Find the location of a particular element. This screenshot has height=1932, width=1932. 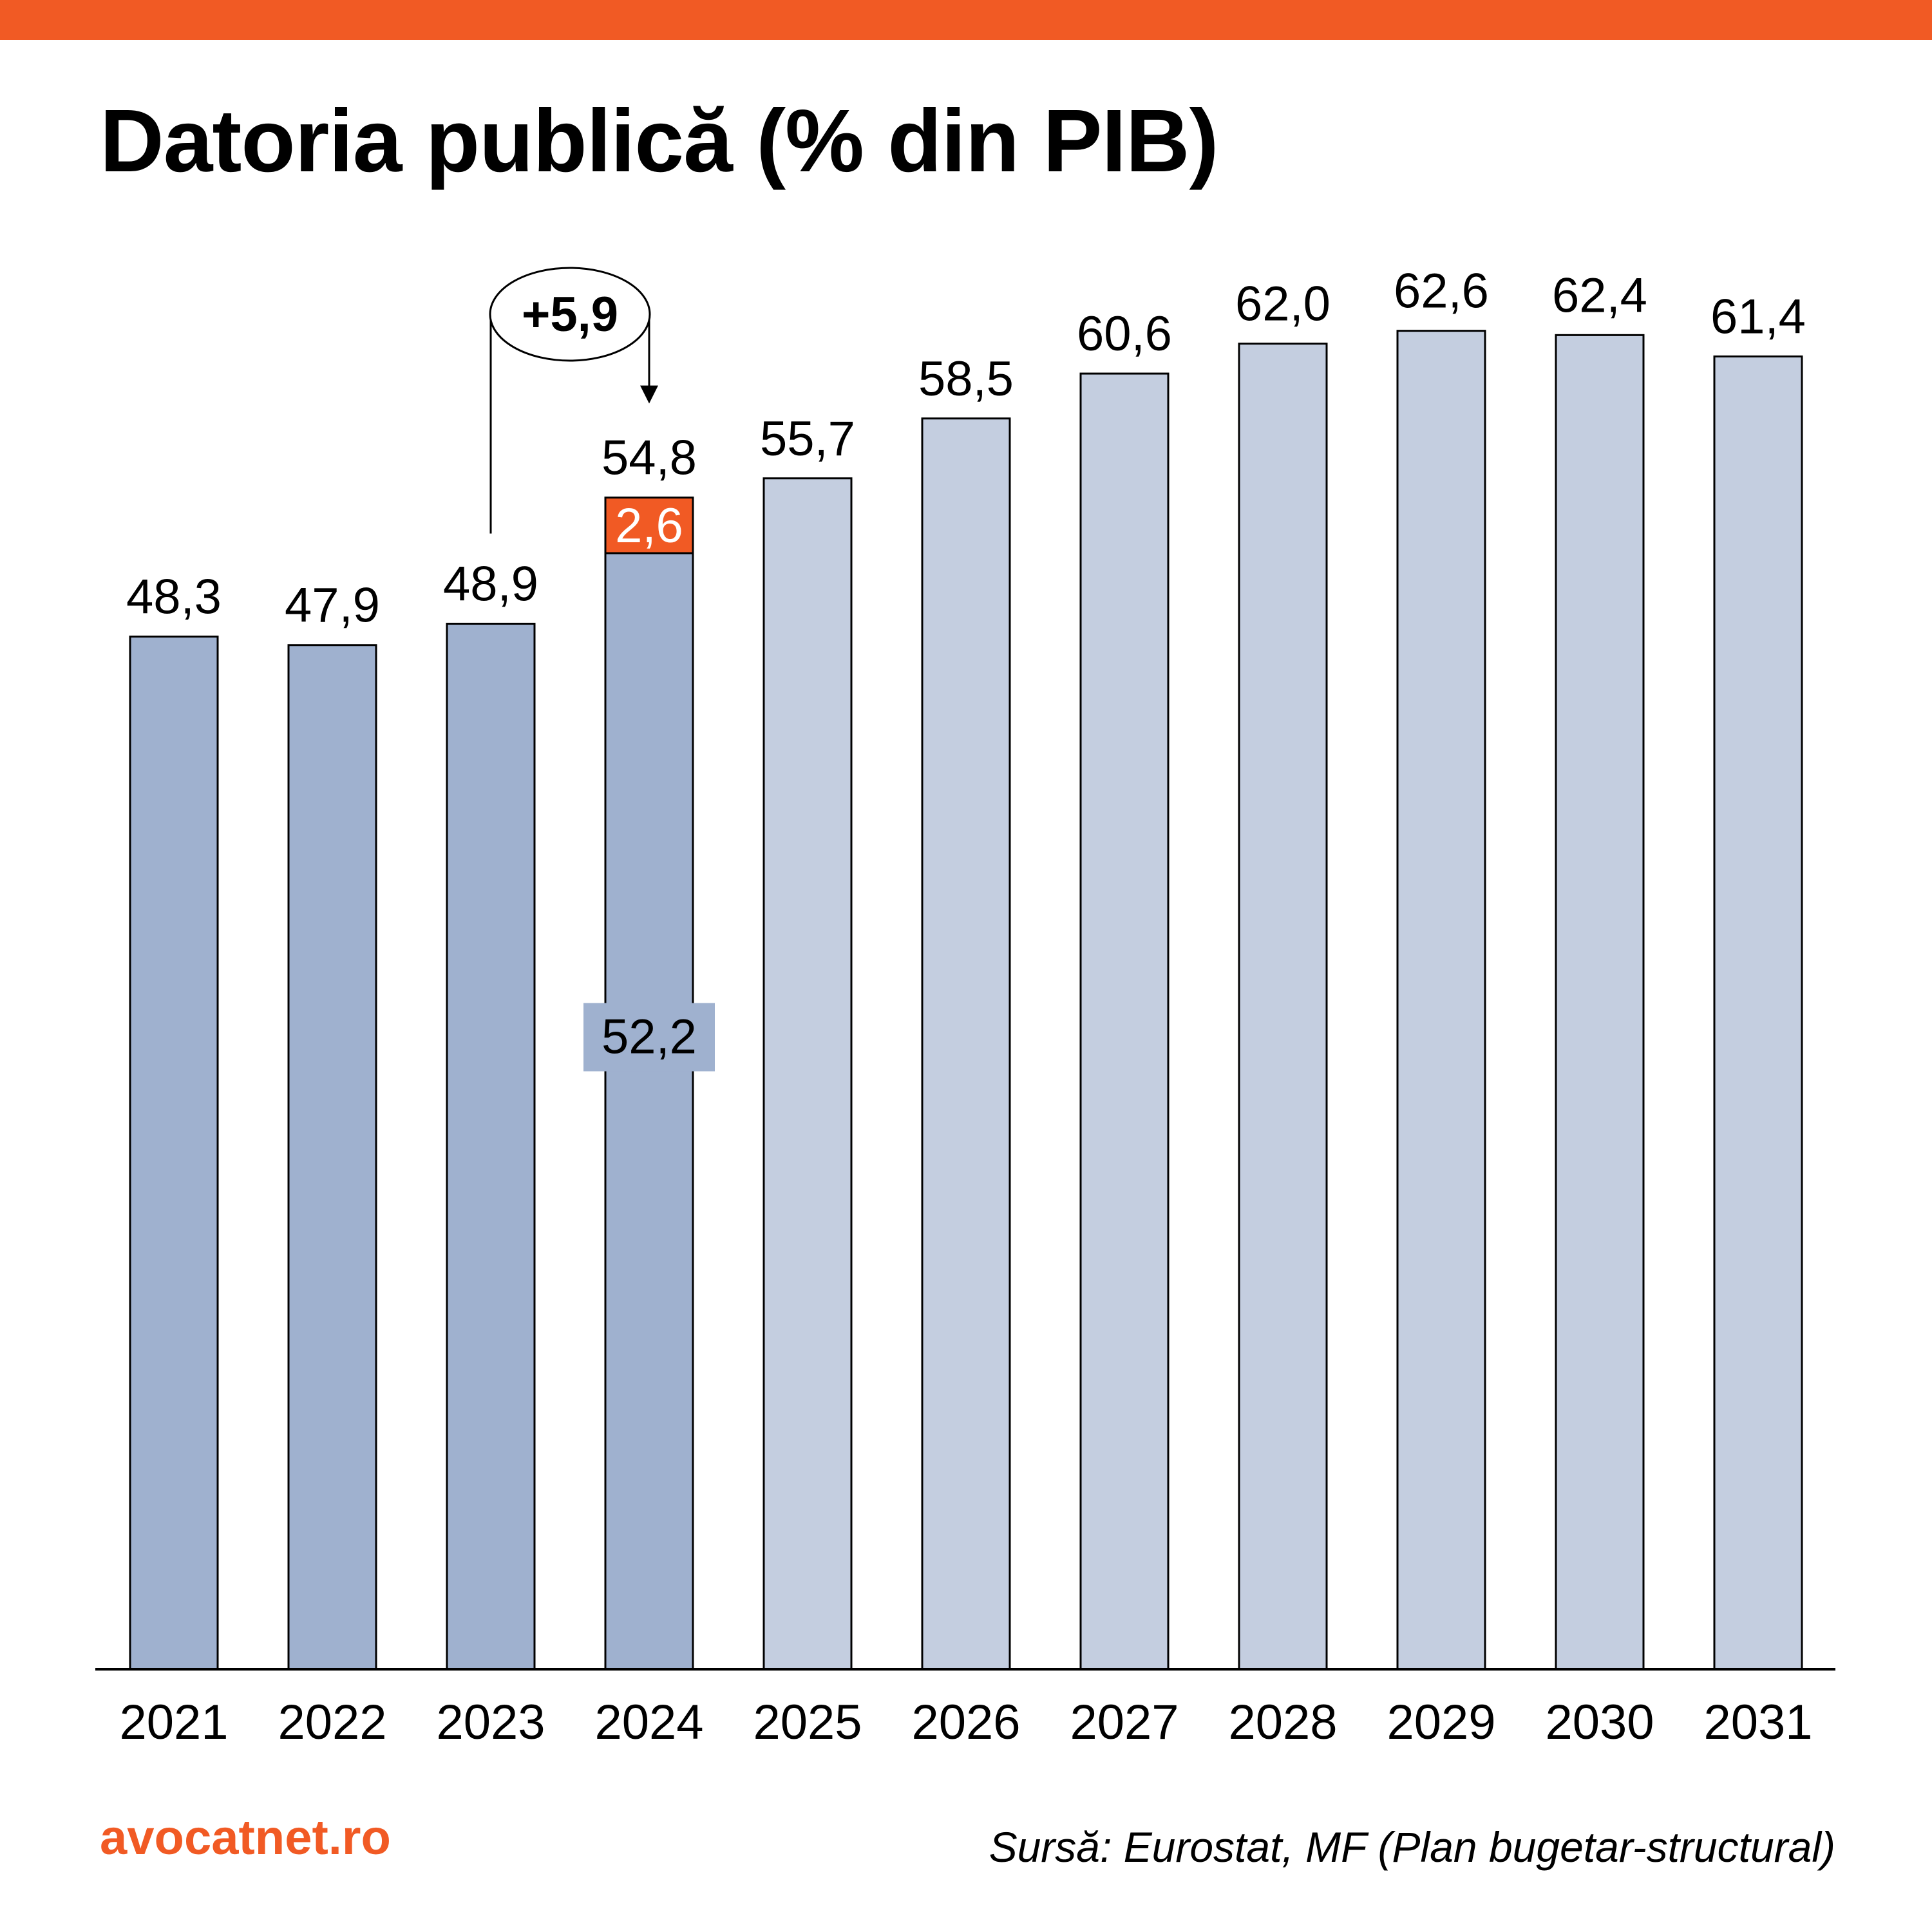

value-label-2023: 48,9 is located at coordinates (491, 585).